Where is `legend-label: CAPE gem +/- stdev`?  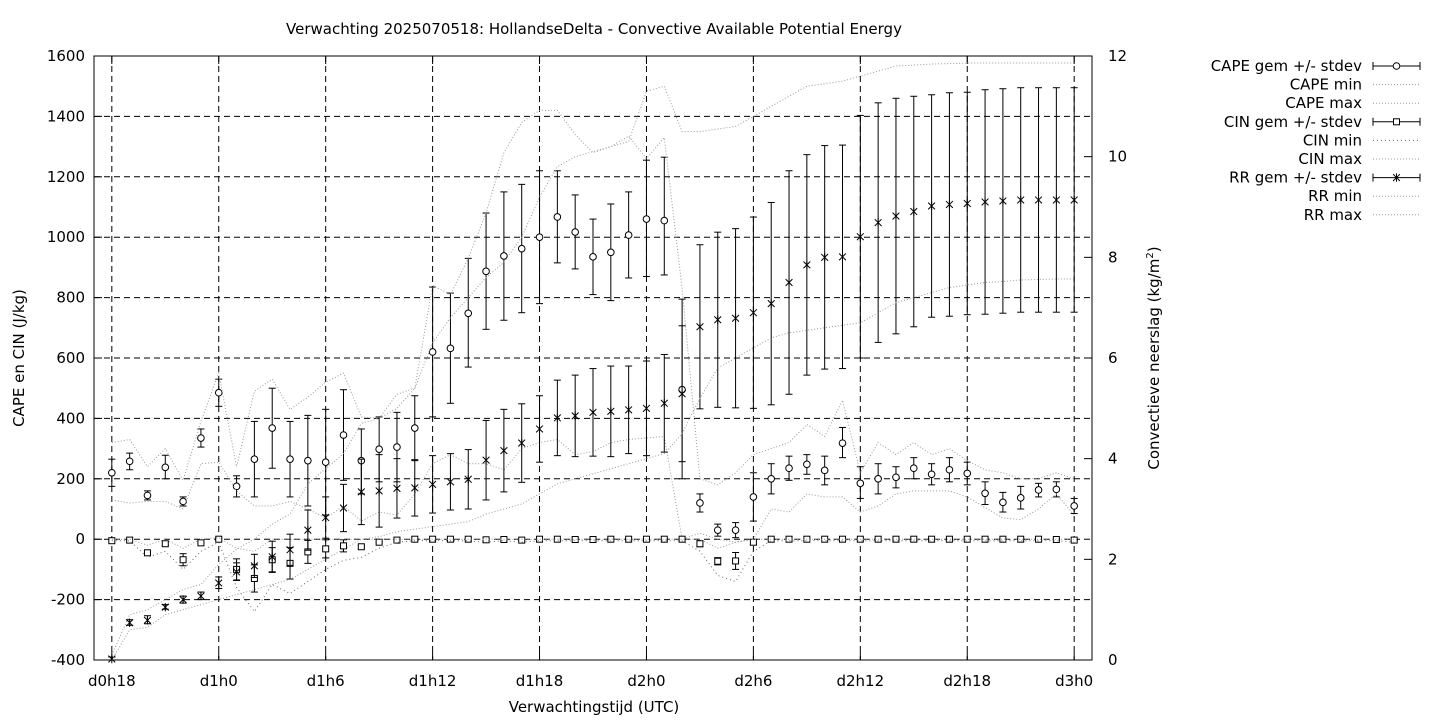 legend-label: CAPE gem +/- stdev is located at coordinates (1286, 66).